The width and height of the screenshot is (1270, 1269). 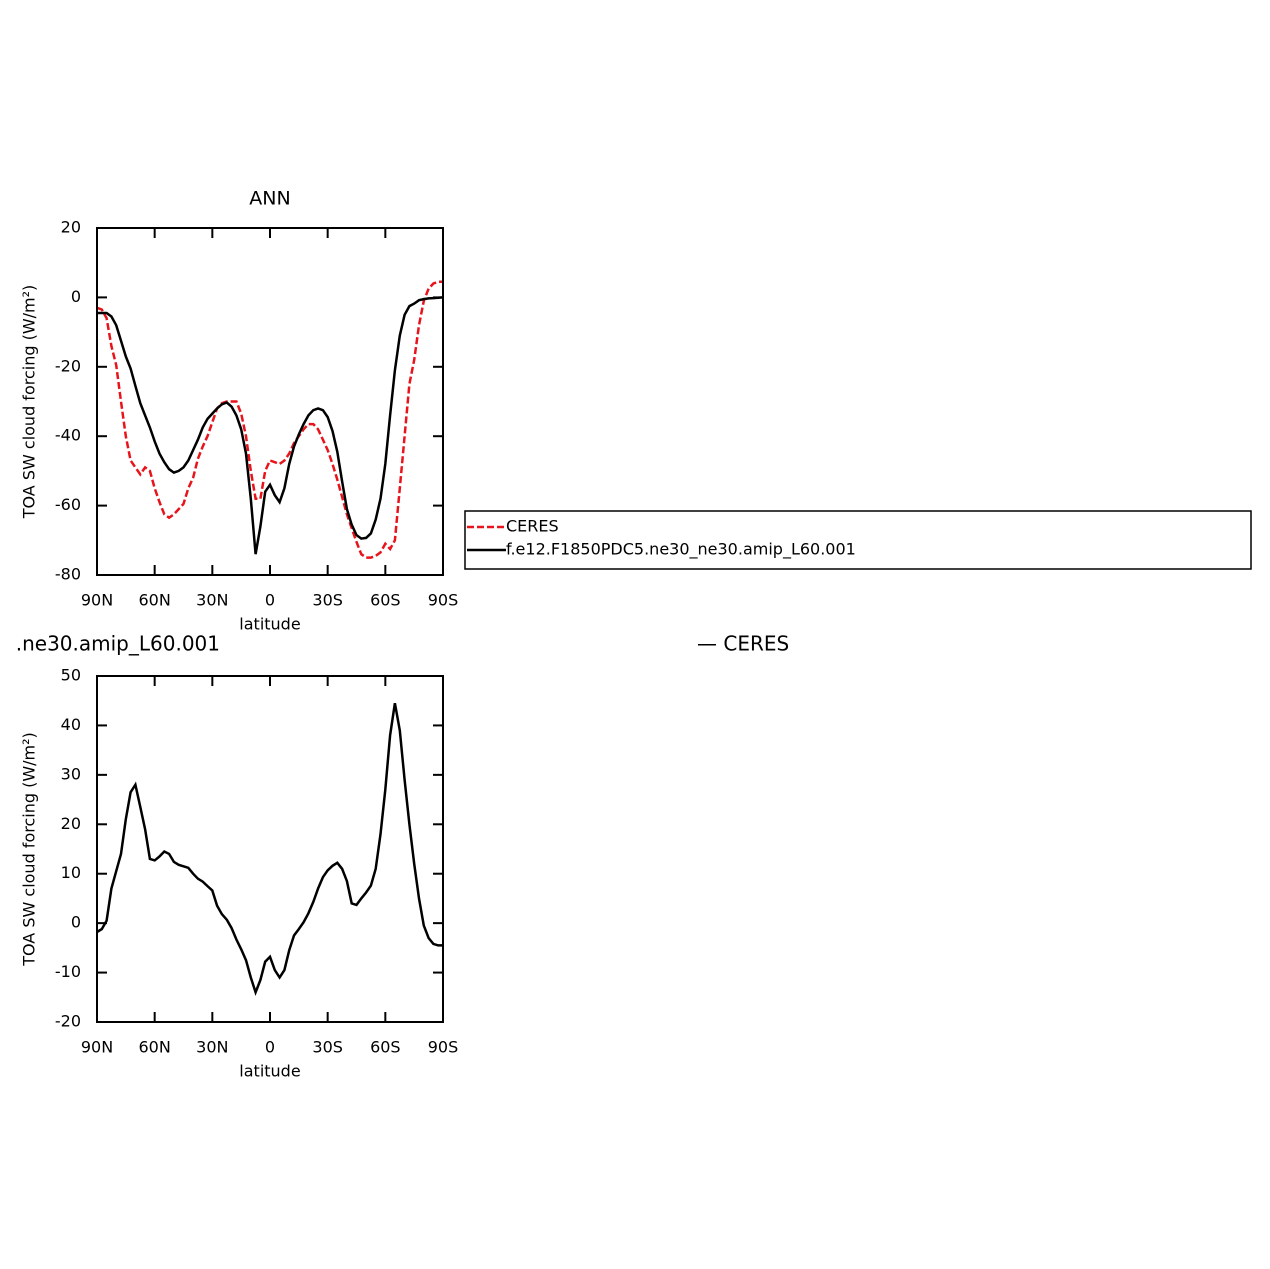 I want to click on chart-title: .ne30.amip_L60.001, so click(x=118, y=644).